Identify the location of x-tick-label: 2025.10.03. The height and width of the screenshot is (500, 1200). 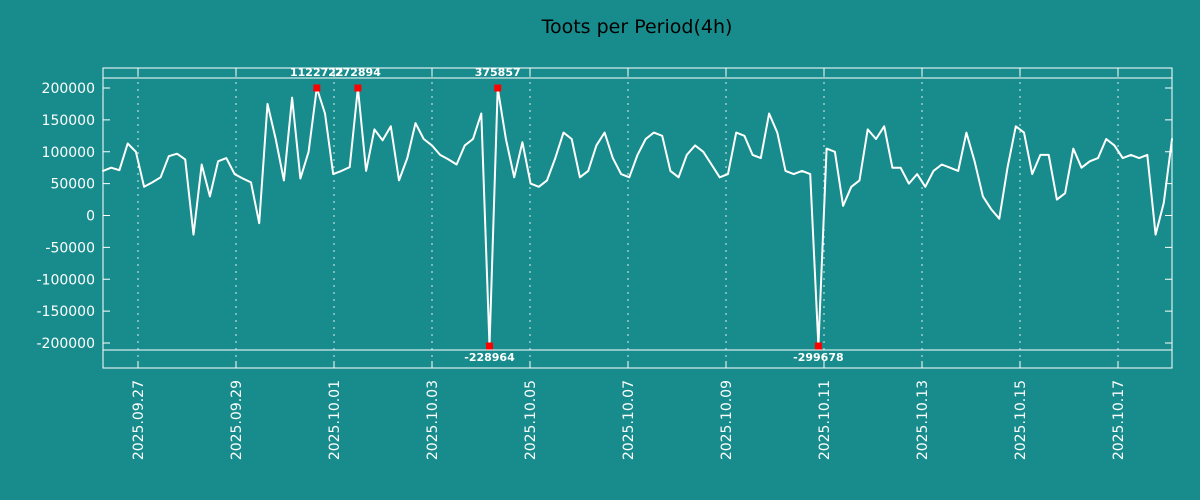
(433, 420).